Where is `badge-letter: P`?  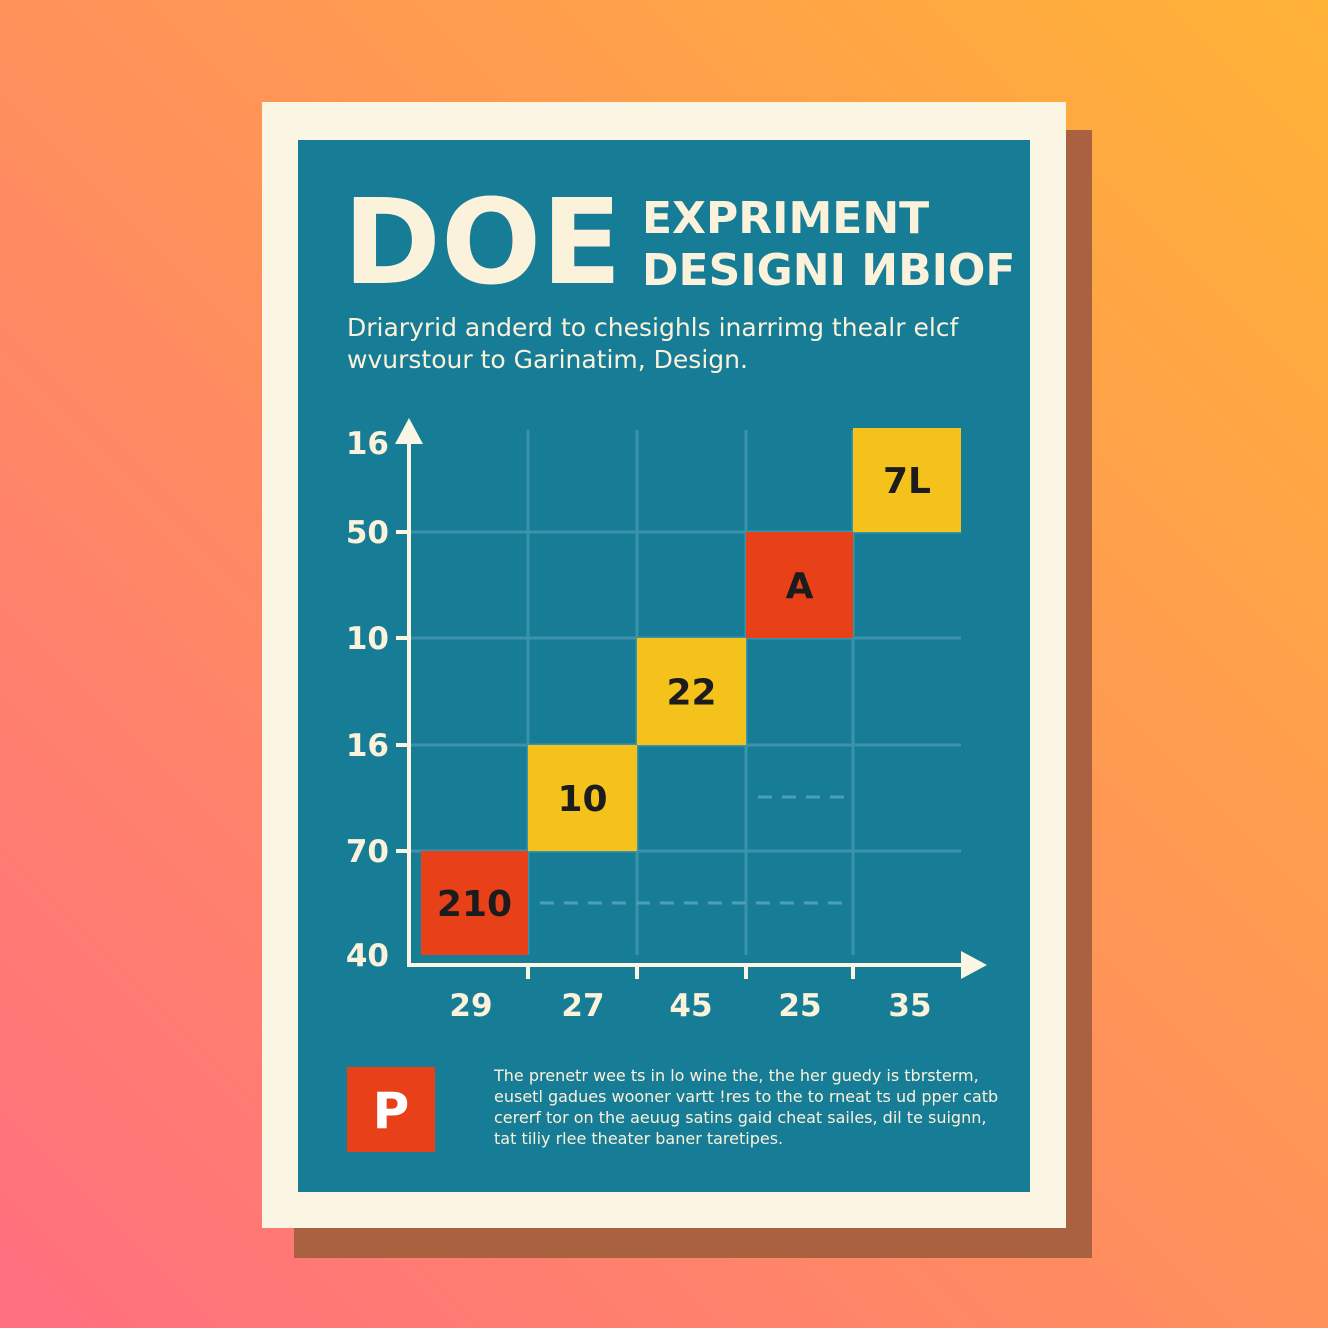
badge-letter: P is located at coordinates (391, 1111).